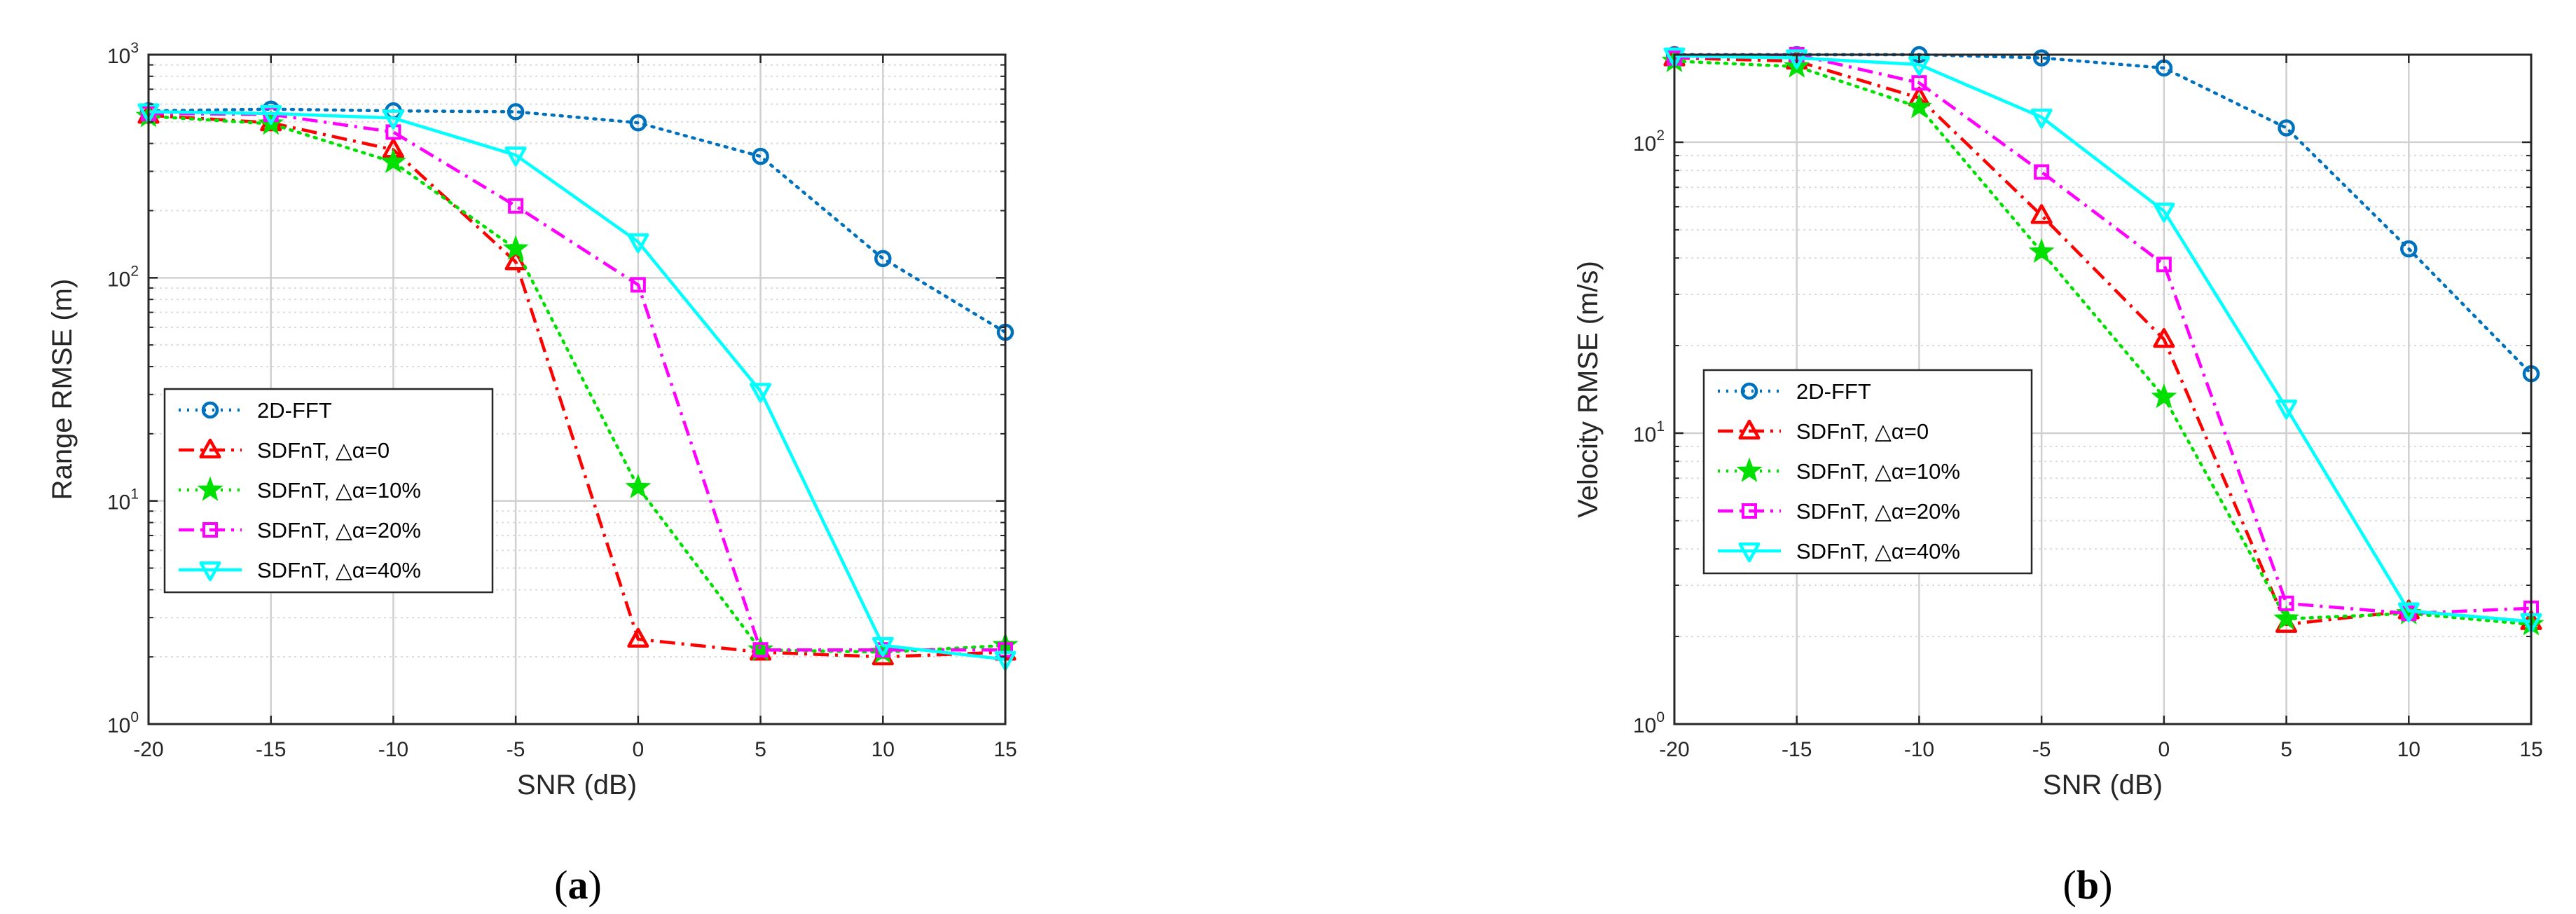 The width and height of the screenshot is (2576, 914). What do you see at coordinates (576, 220) in the screenshot?
I see `series-line` at bounding box center [576, 220].